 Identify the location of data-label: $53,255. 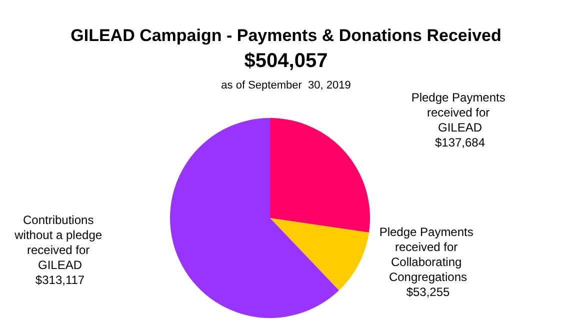
(428, 292).